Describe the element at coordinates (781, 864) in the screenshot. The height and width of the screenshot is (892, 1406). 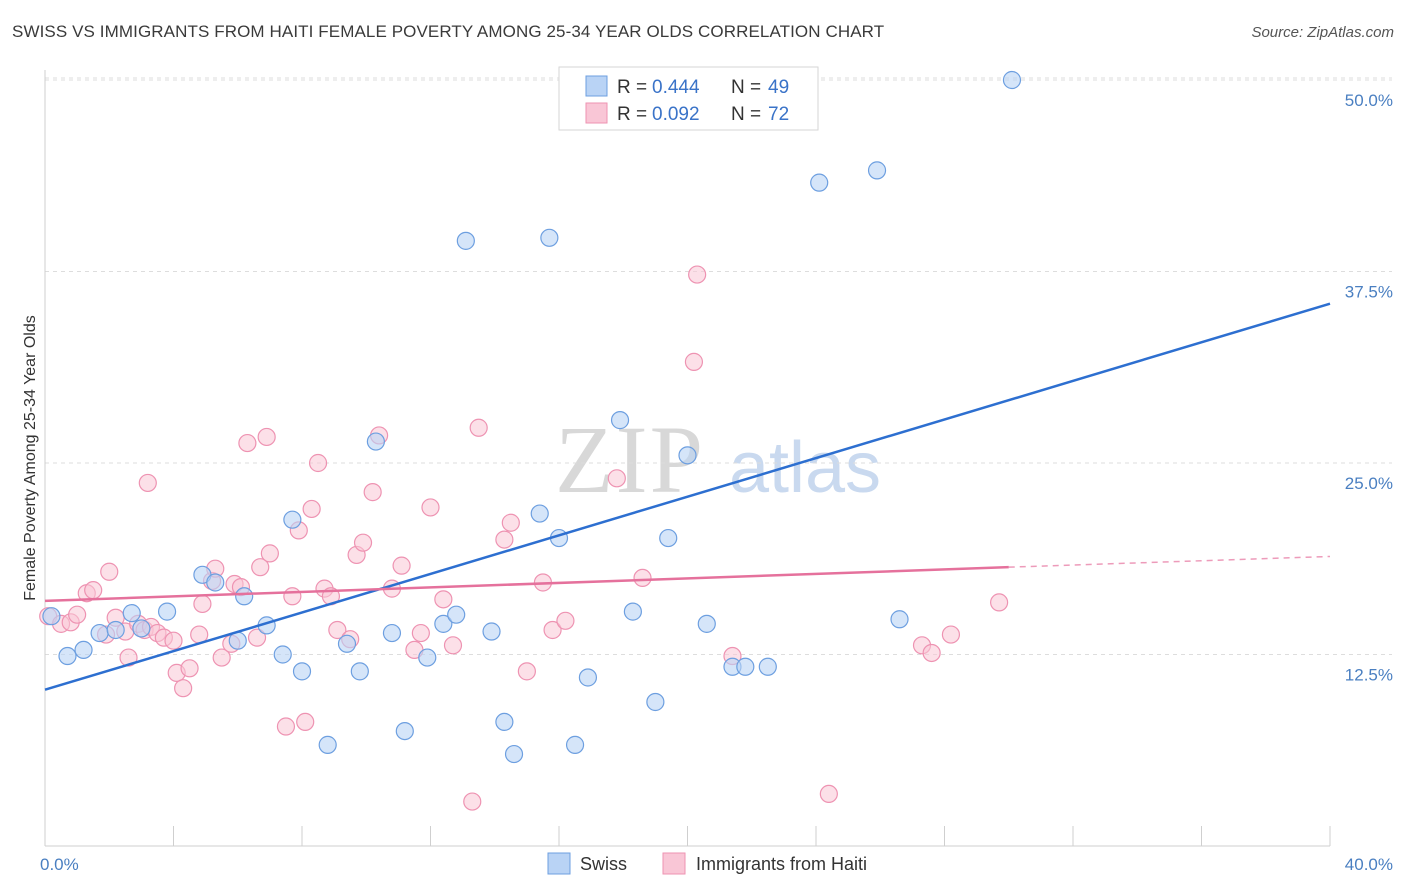
I see `bottom-legend-label-haiti: Immigrants from Haiti` at that location.